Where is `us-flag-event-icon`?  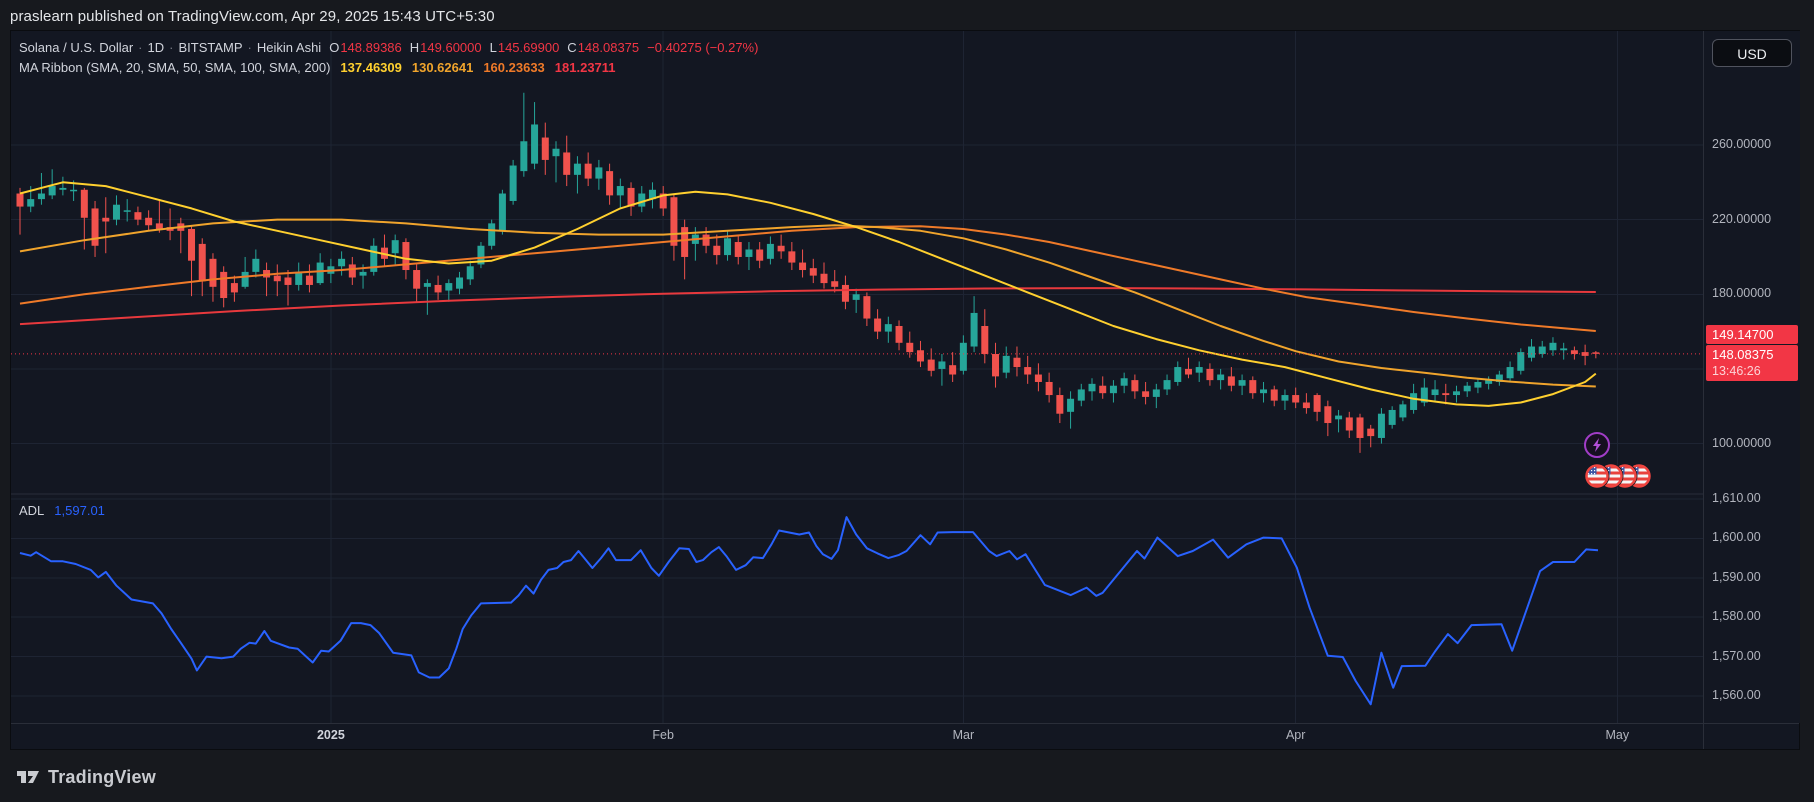
us-flag-event-icon is located at coordinates (1597, 476).